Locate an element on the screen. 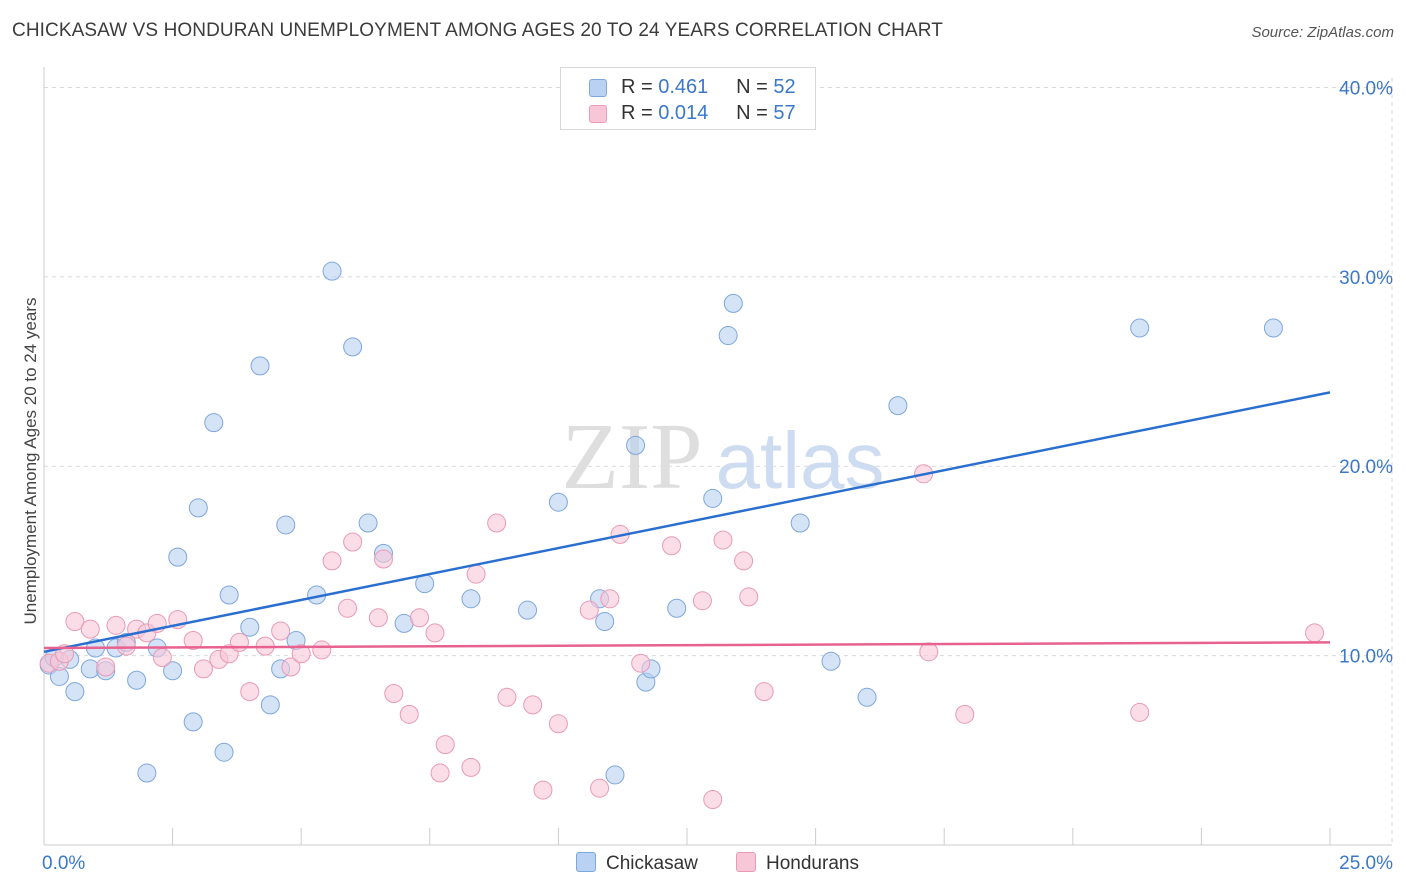 Image resolution: width=1406 pixels, height=892 pixels. y-tick-label: 30.0% is located at coordinates (1366, 278).